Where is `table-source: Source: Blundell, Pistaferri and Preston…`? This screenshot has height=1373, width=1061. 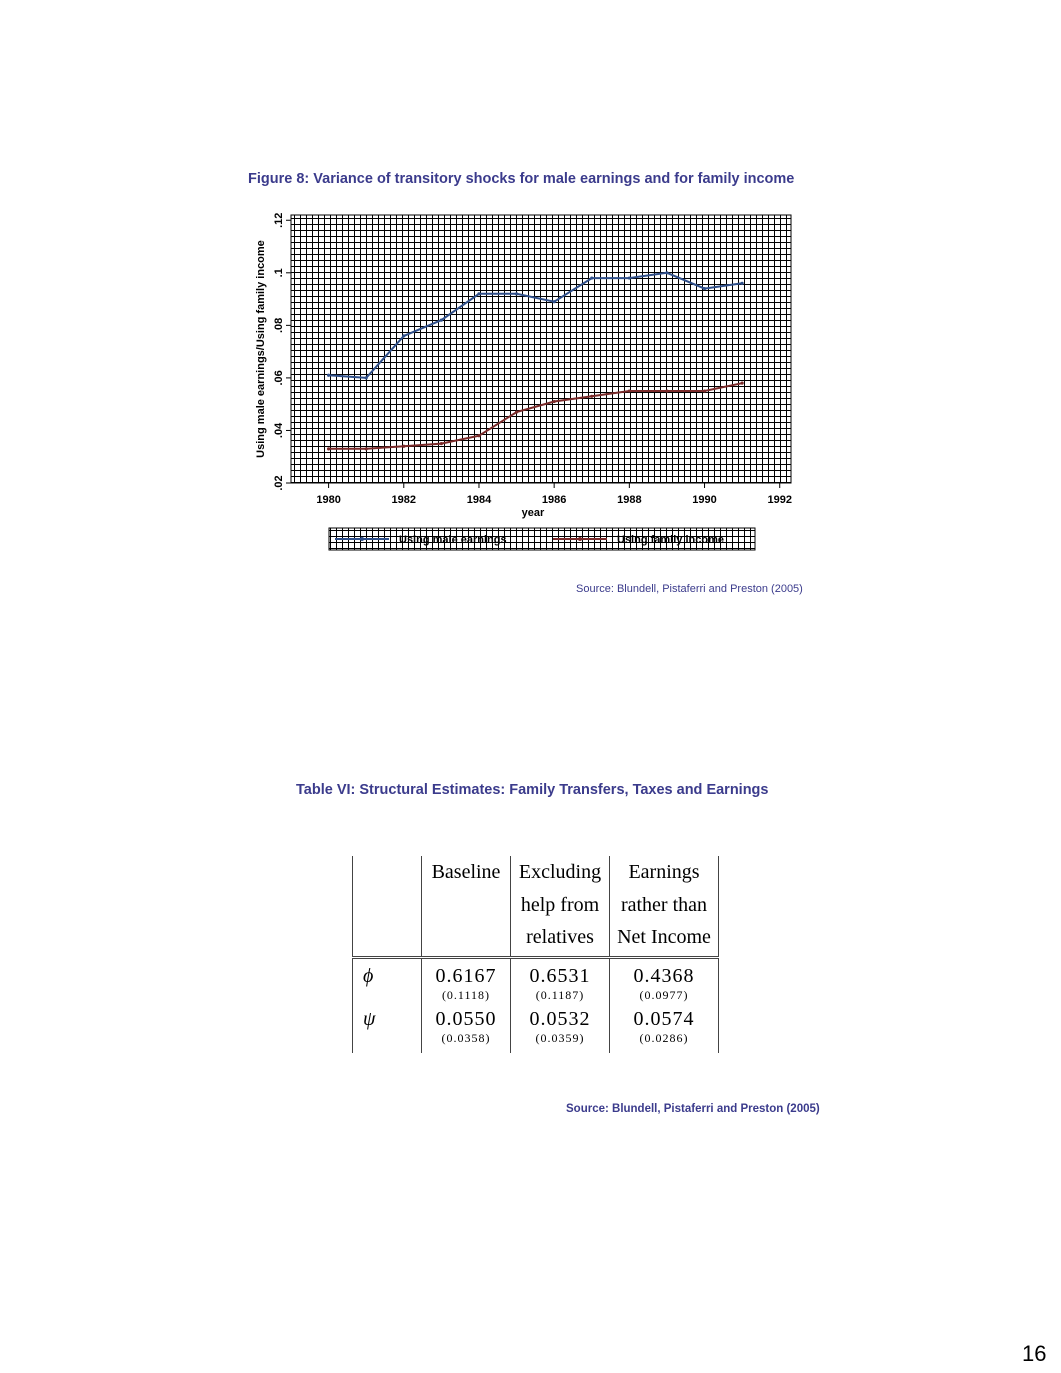
table-source: Source: Blundell, Pistaferri and Preston… is located at coordinates (693, 1109).